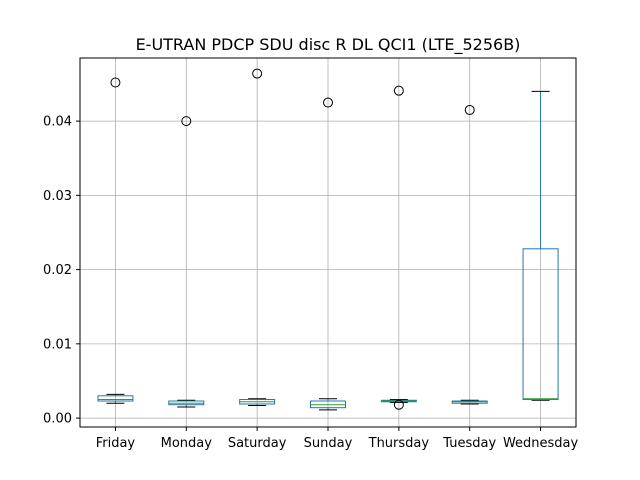  I want to click on box-tuesday, so click(469, 254).